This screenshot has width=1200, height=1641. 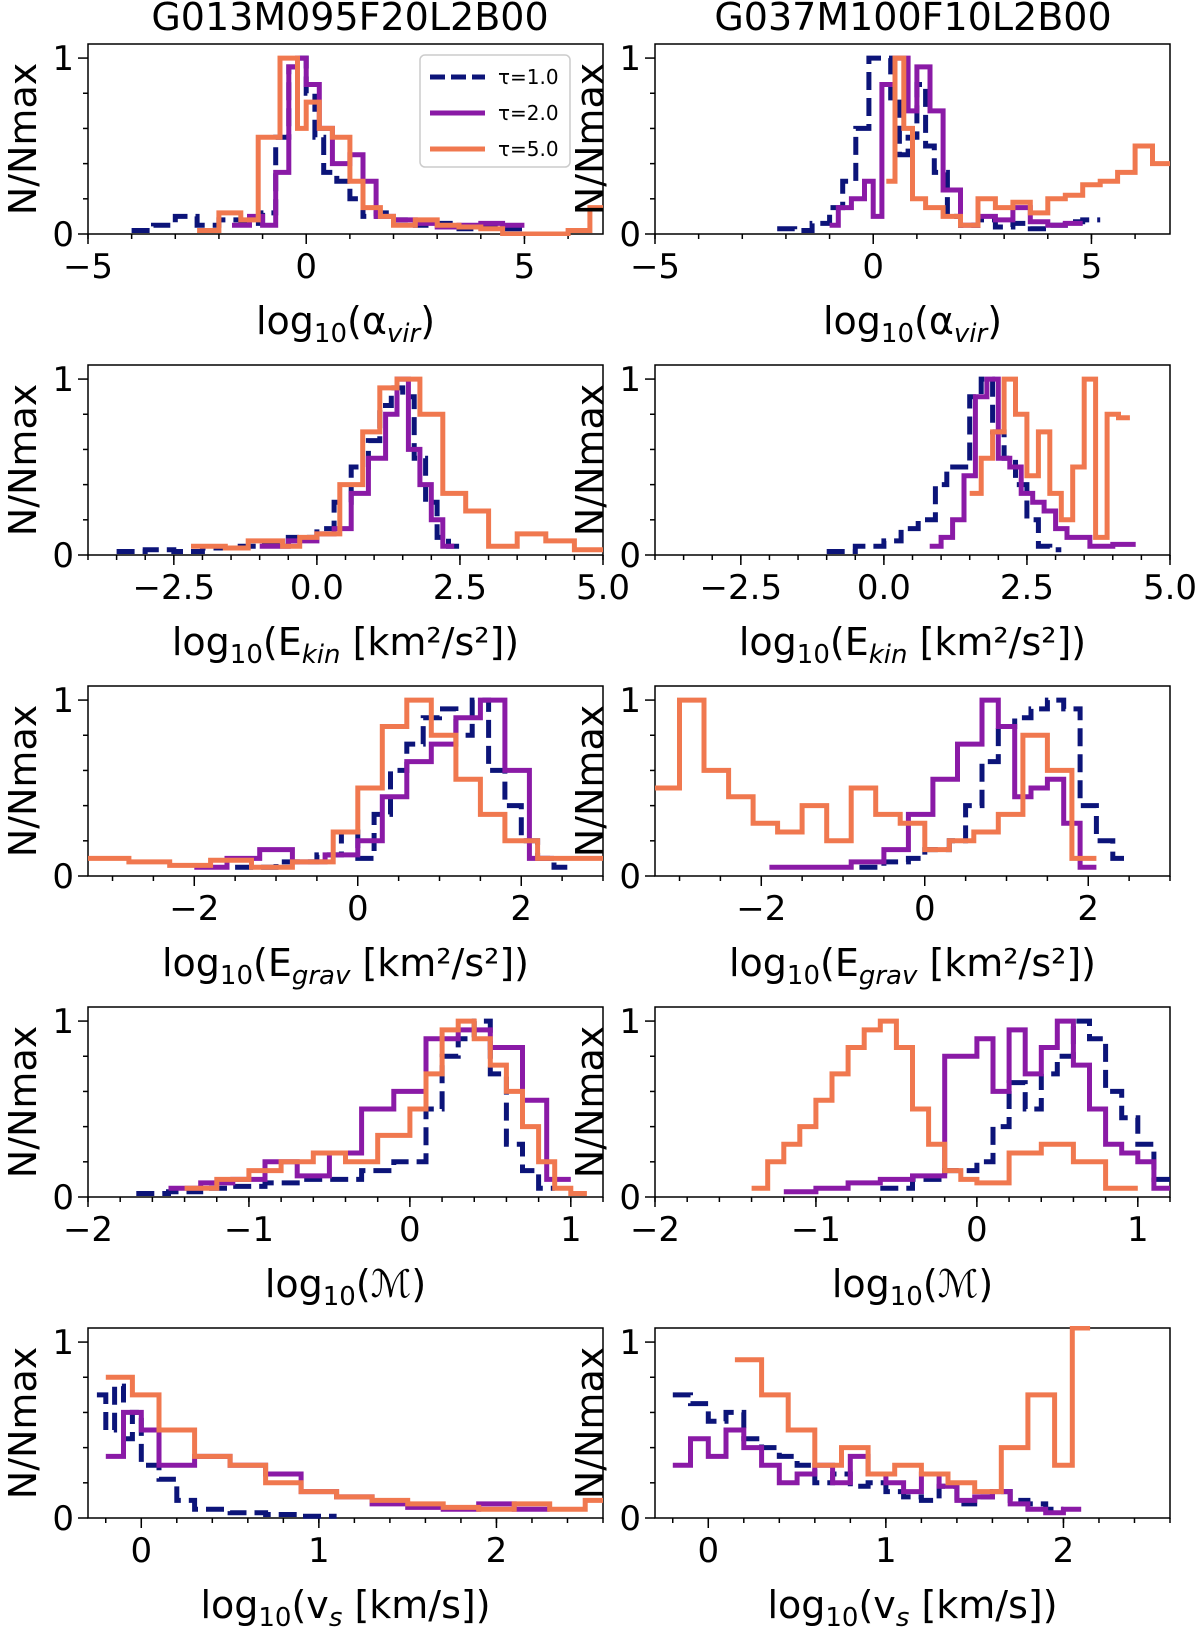 What do you see at coordinates (528, 113) in the screenshot?
I see `legend-label-2: τ=2.0` at bounding box center [528, 113].